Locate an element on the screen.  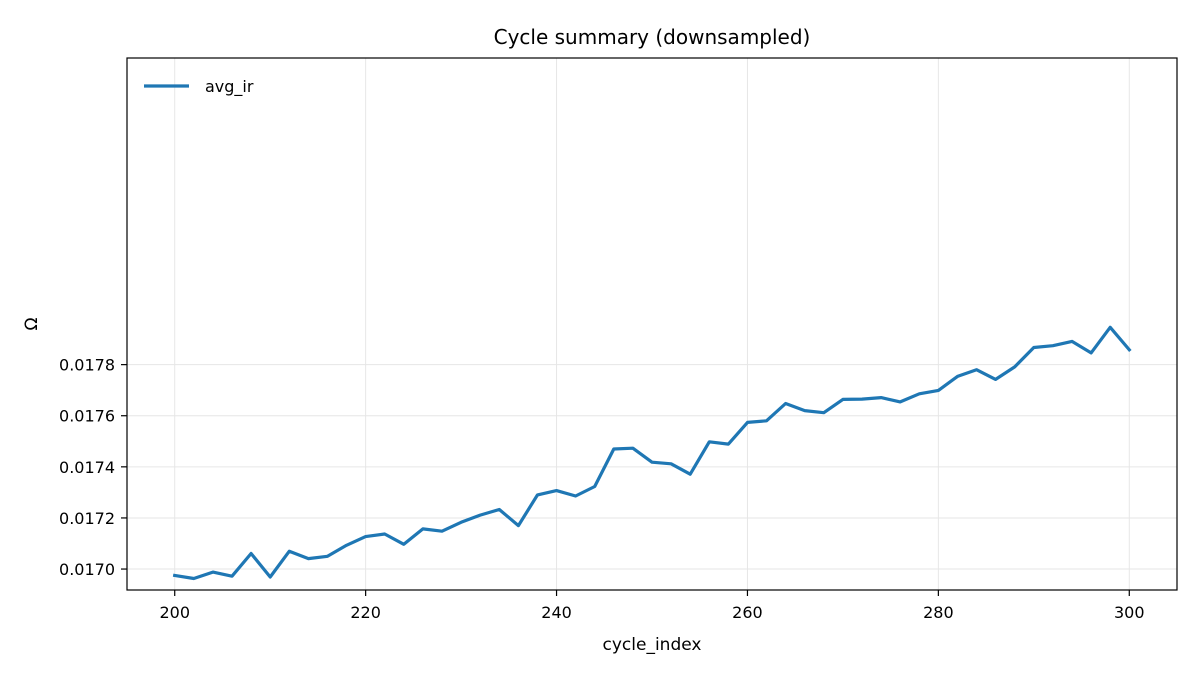
x-axis: 200 220 240 260 280 300 is located at coordinates (652, 606).